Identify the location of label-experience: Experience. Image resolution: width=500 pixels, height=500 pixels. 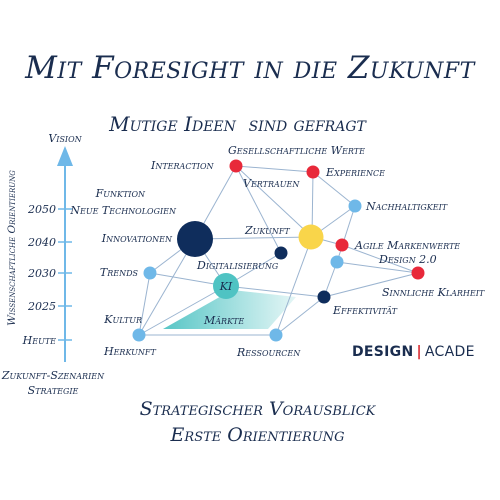
(355, 172).